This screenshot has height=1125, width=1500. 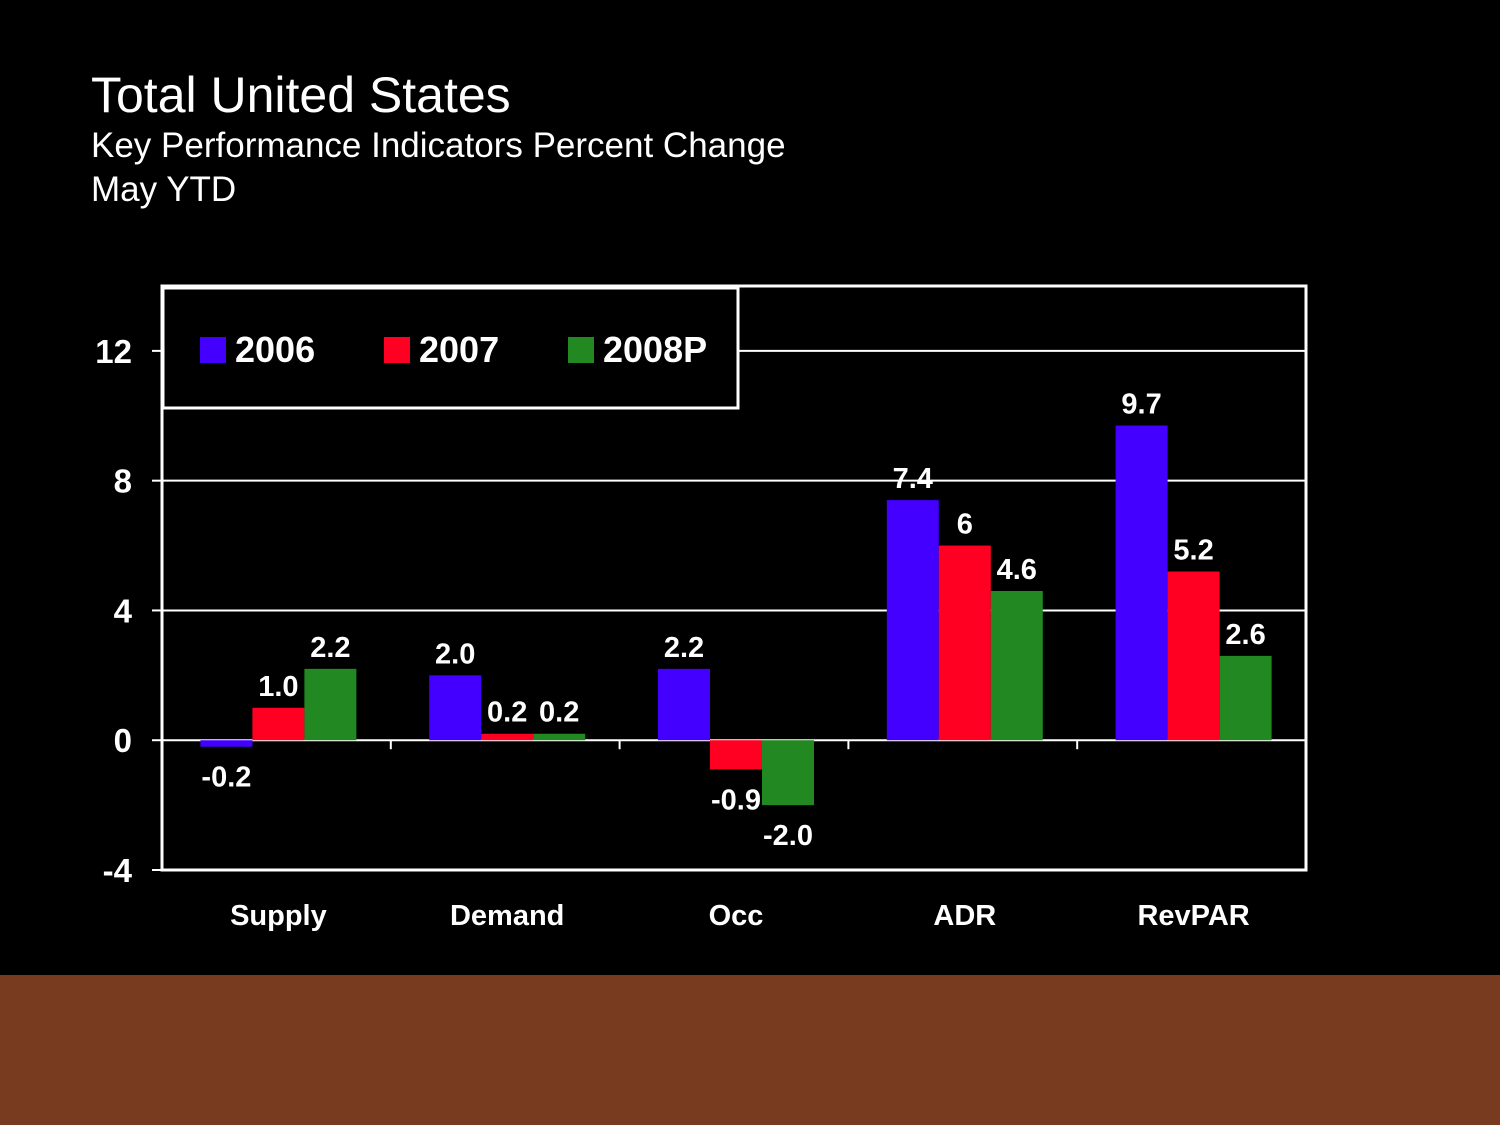 What do you see at coordinates (226, 778) in the screenshot?
I see `data-label: -0.2` at bounding box center [226, 778].